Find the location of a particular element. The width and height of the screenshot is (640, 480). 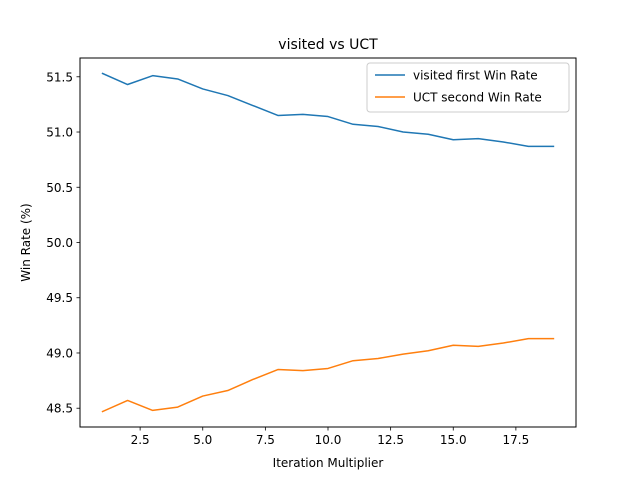

y-tick-label: 50.5 is located at coordinates (59, 188).